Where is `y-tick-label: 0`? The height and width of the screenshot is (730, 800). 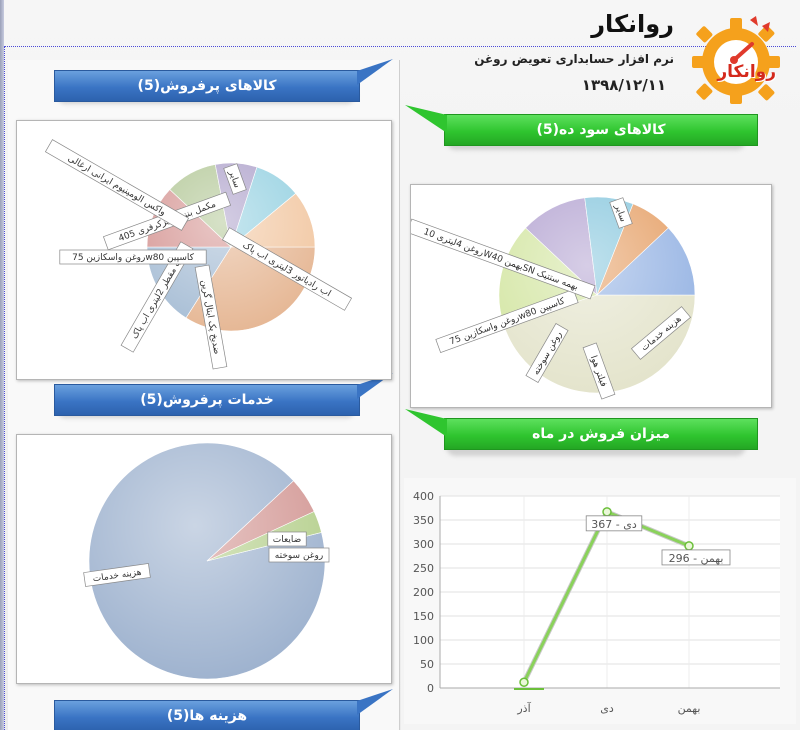 y-tick-label: 0 is located at coordinates (430, 688).